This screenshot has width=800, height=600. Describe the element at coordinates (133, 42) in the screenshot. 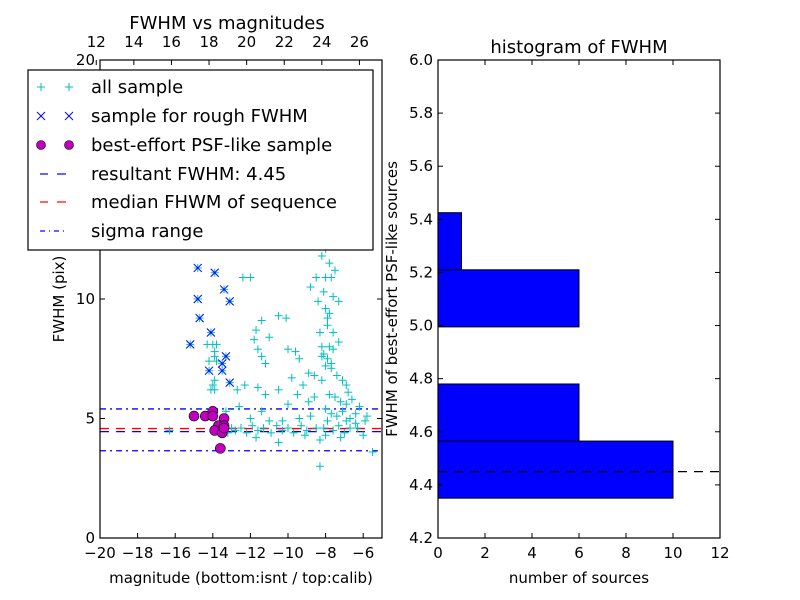

I see `top-x-tick-label: 14` at that location.